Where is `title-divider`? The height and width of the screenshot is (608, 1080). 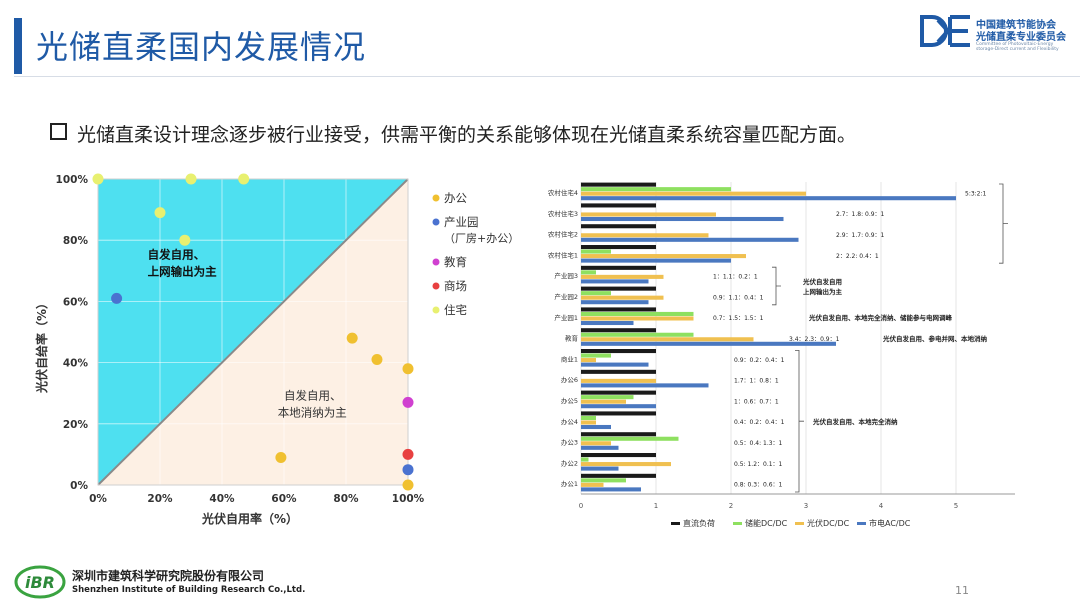 title-divider is located at coordinates (547, 76).